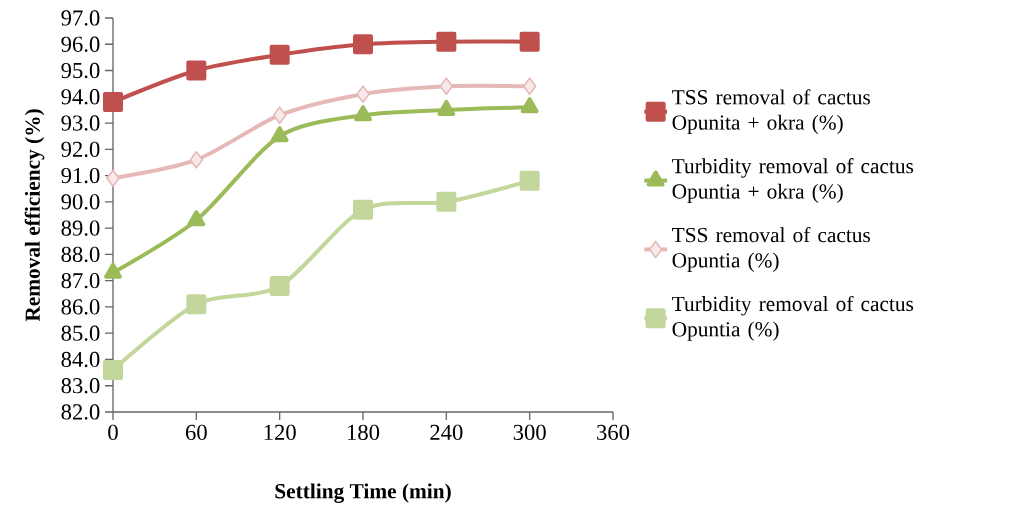 This screenshot has width=1014, height=508. I want to click on legend-label: TSS removal of cactus Opunita + okra (%), so click(771, 112).